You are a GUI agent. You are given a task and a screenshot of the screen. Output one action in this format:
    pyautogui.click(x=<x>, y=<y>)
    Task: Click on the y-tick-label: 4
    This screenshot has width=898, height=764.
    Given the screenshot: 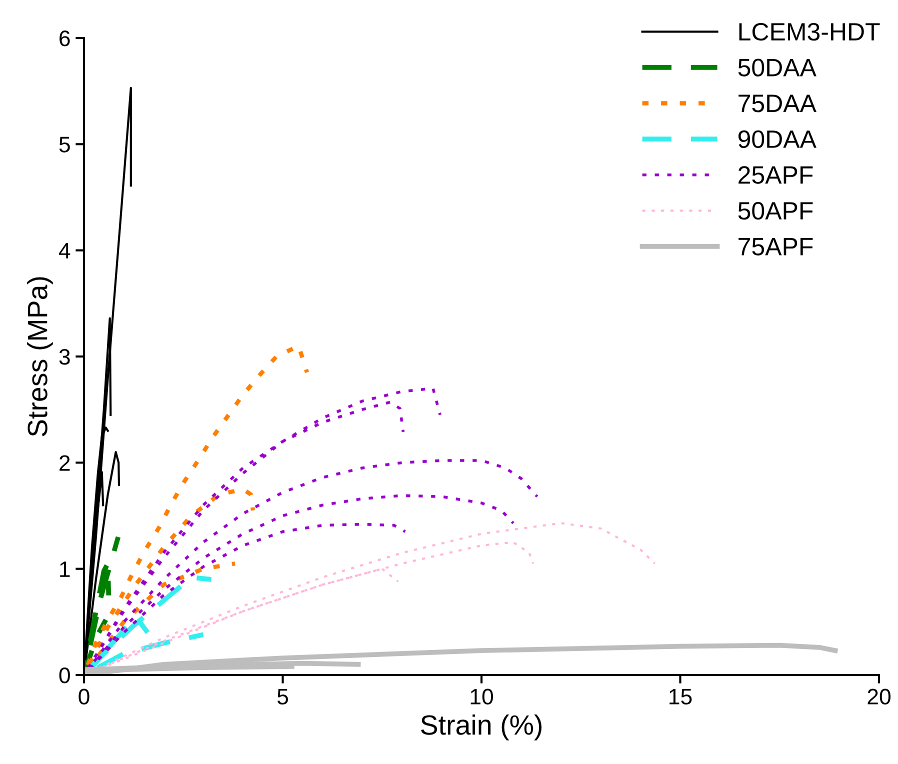 What is the action you would take?
    pyautogui.click(x=64, y=250)
    